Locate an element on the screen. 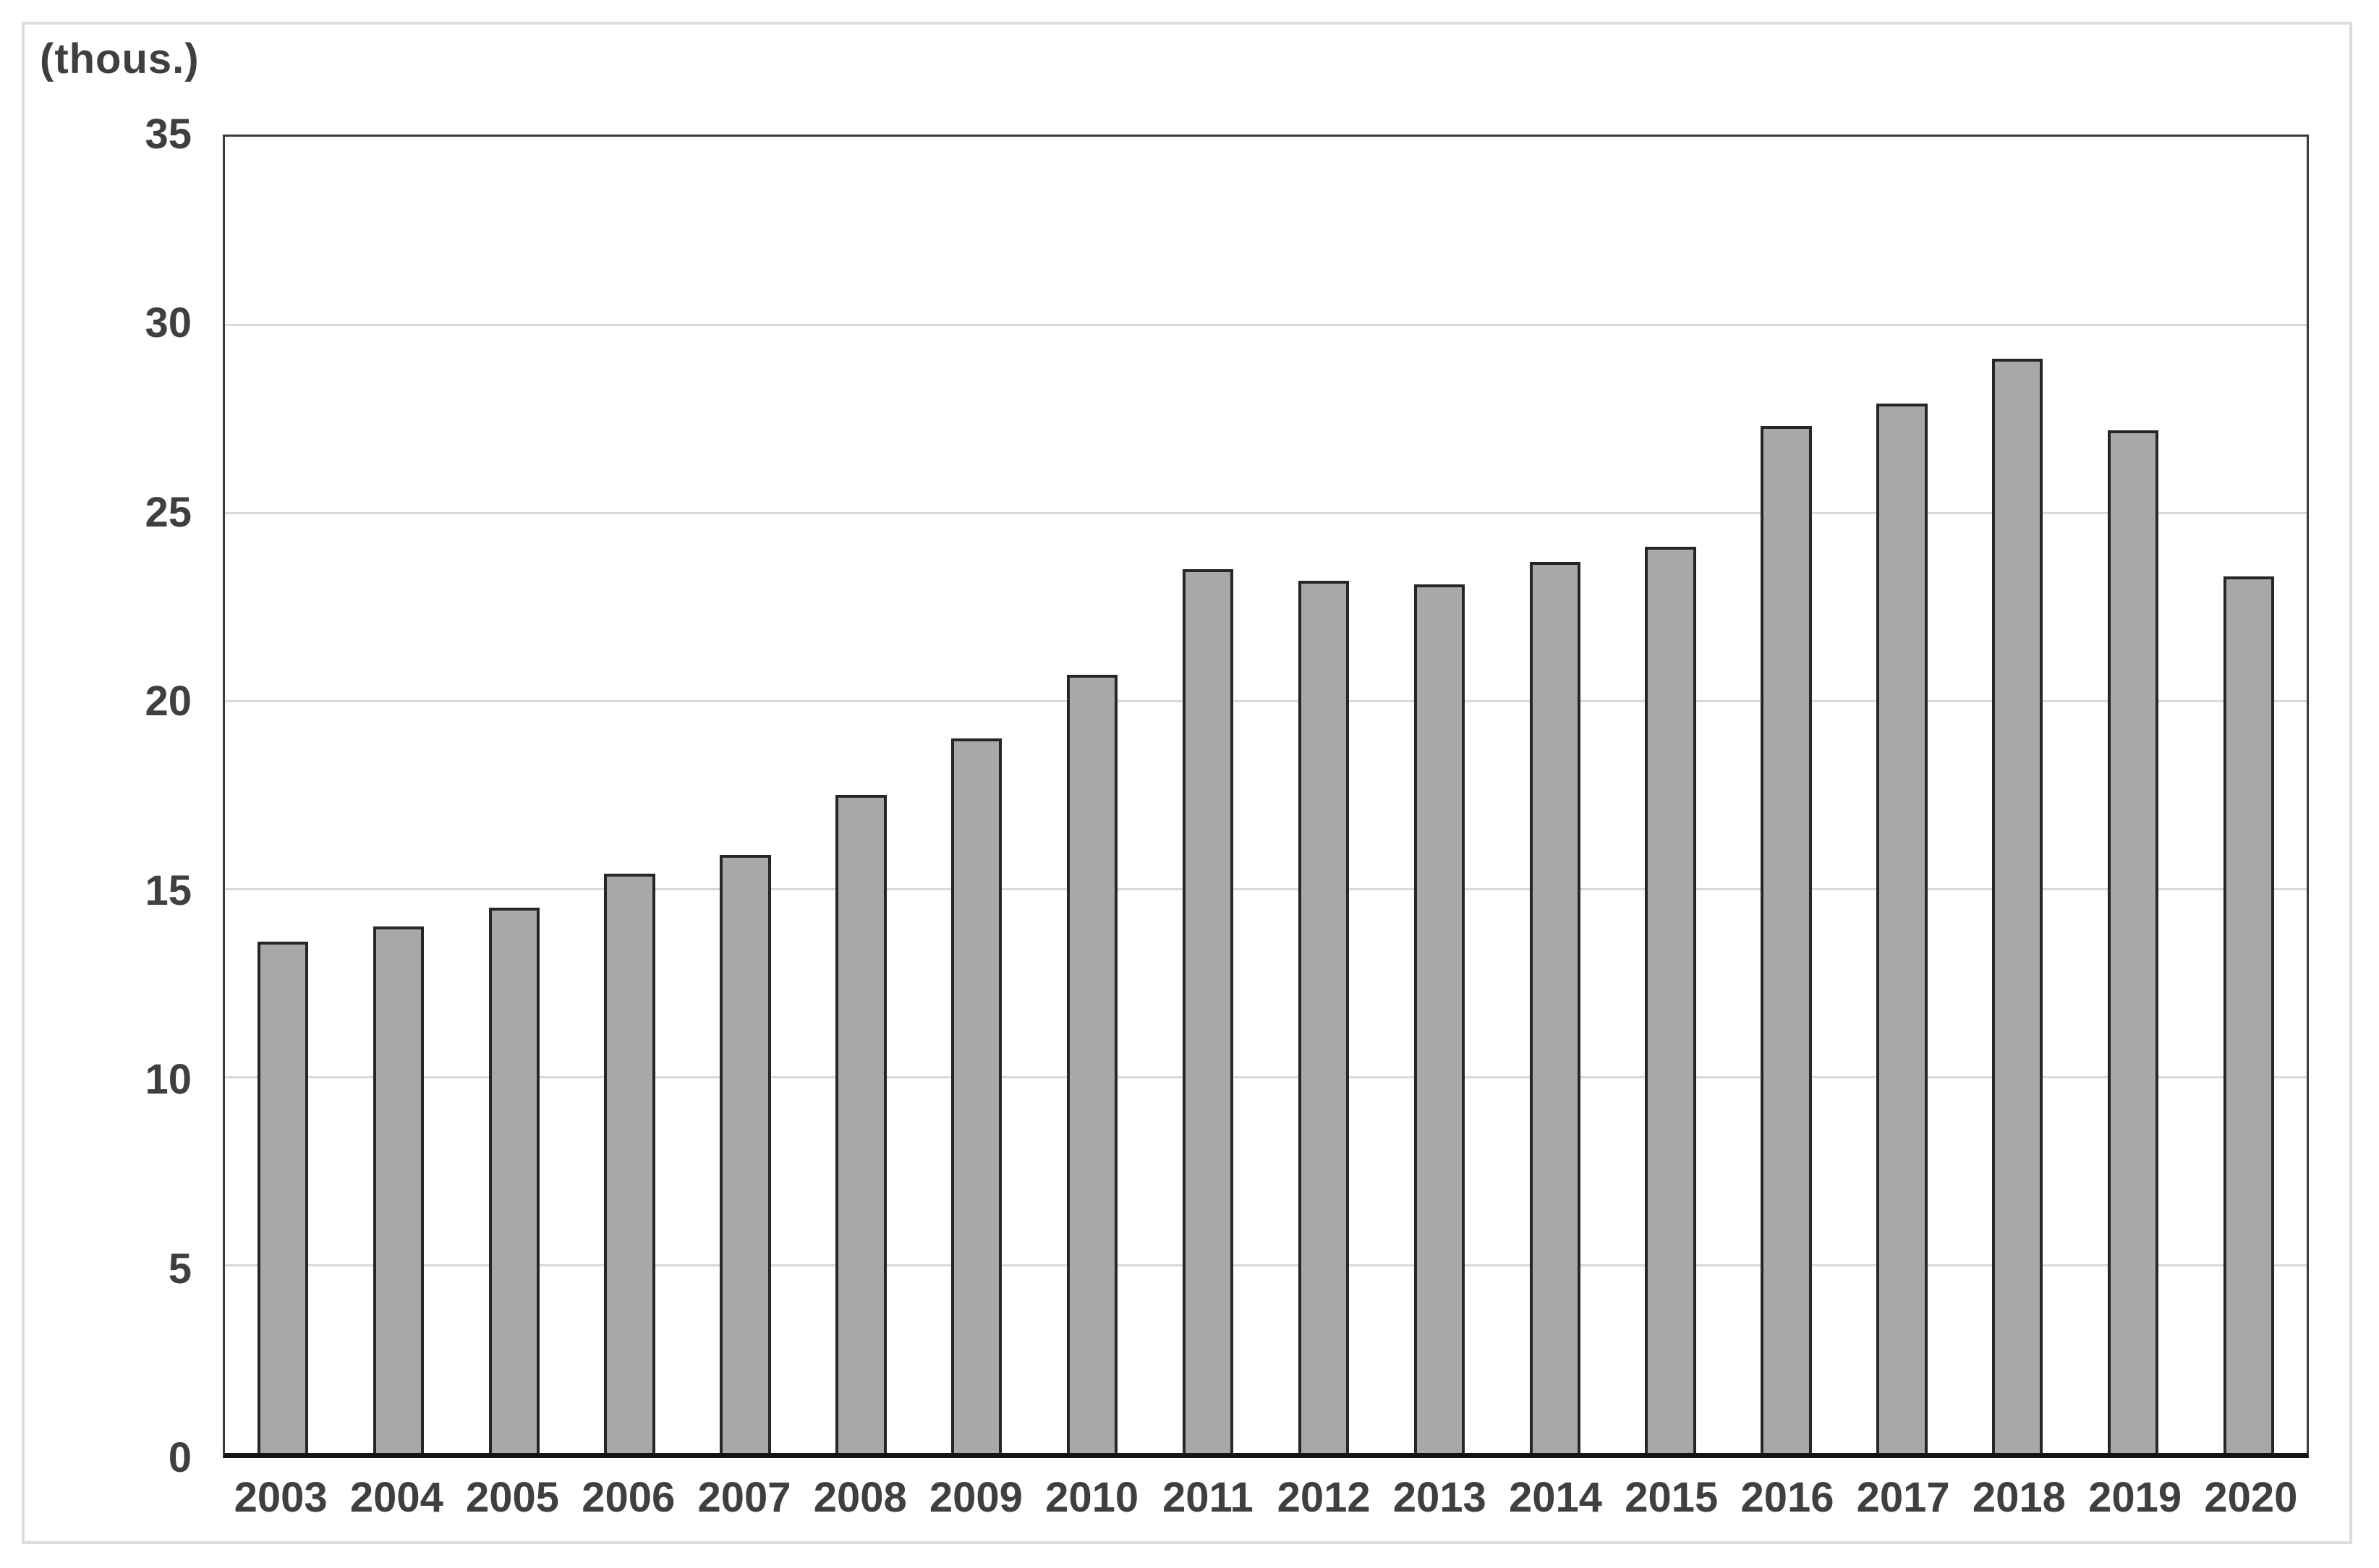  x-axis-tick-label: 2011 is located at coordinates (1208, 1498).